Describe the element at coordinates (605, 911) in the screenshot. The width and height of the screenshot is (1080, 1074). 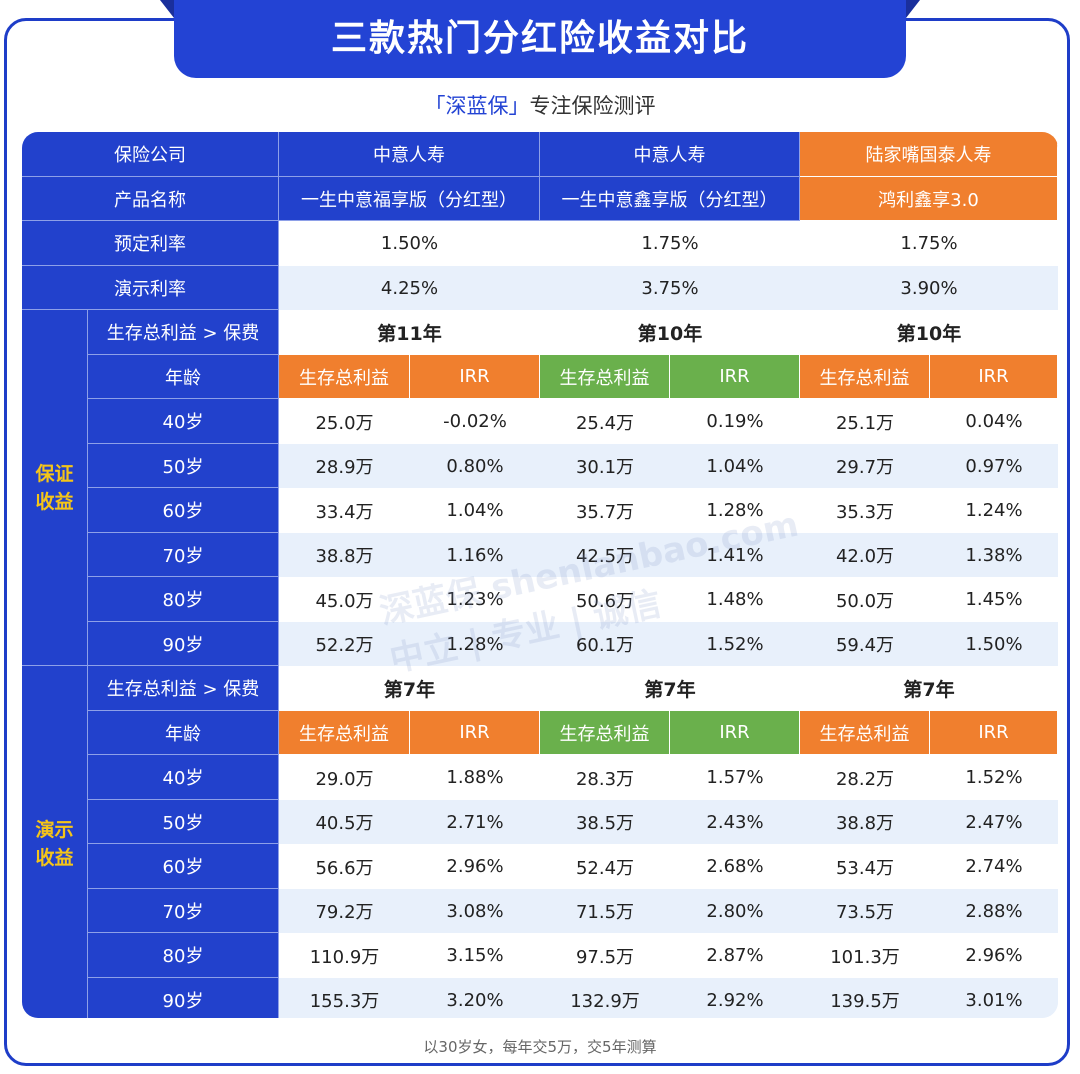
I see `benefit-value: 71.5万` at that location.